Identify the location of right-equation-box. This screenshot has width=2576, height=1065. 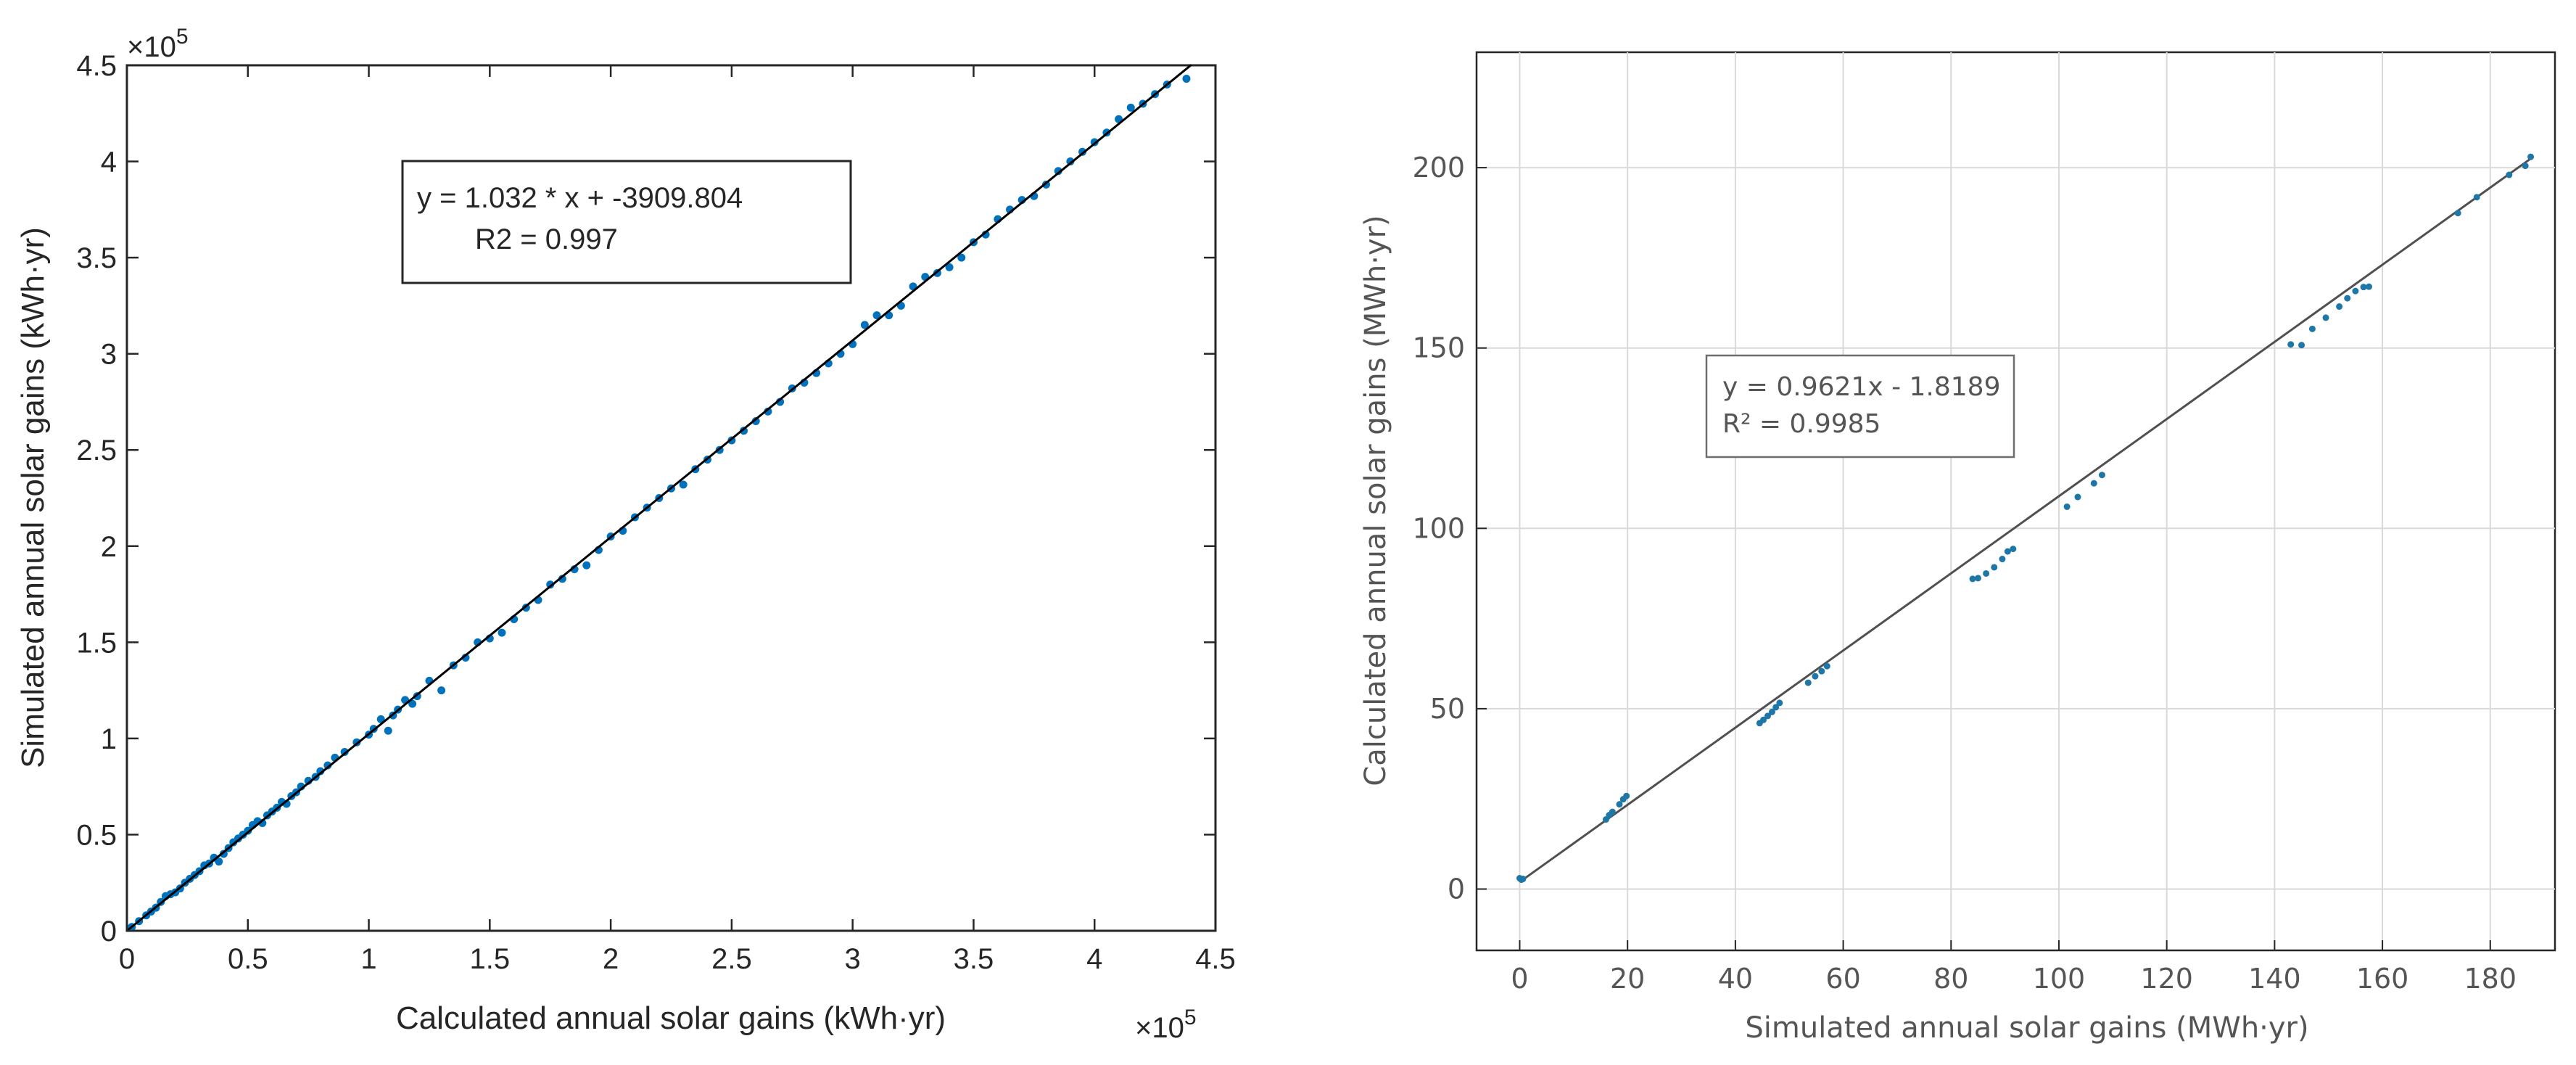
(1860, 406).